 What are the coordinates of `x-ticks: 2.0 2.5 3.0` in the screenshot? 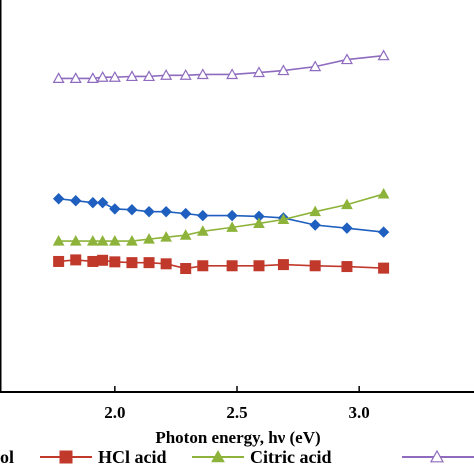 It's located at (237, 404).